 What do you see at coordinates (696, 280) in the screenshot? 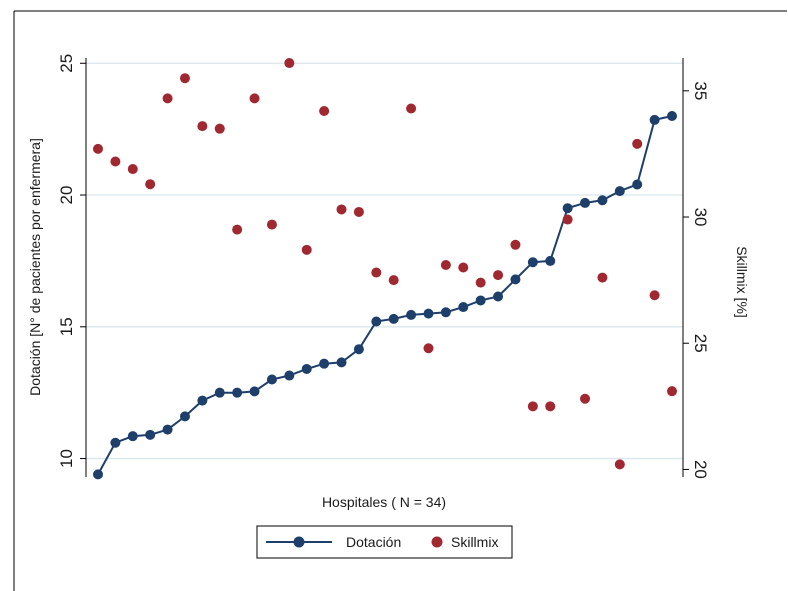
I see `right-axis-ticks: 20 25 30 35` at bounding box center [696, 280].